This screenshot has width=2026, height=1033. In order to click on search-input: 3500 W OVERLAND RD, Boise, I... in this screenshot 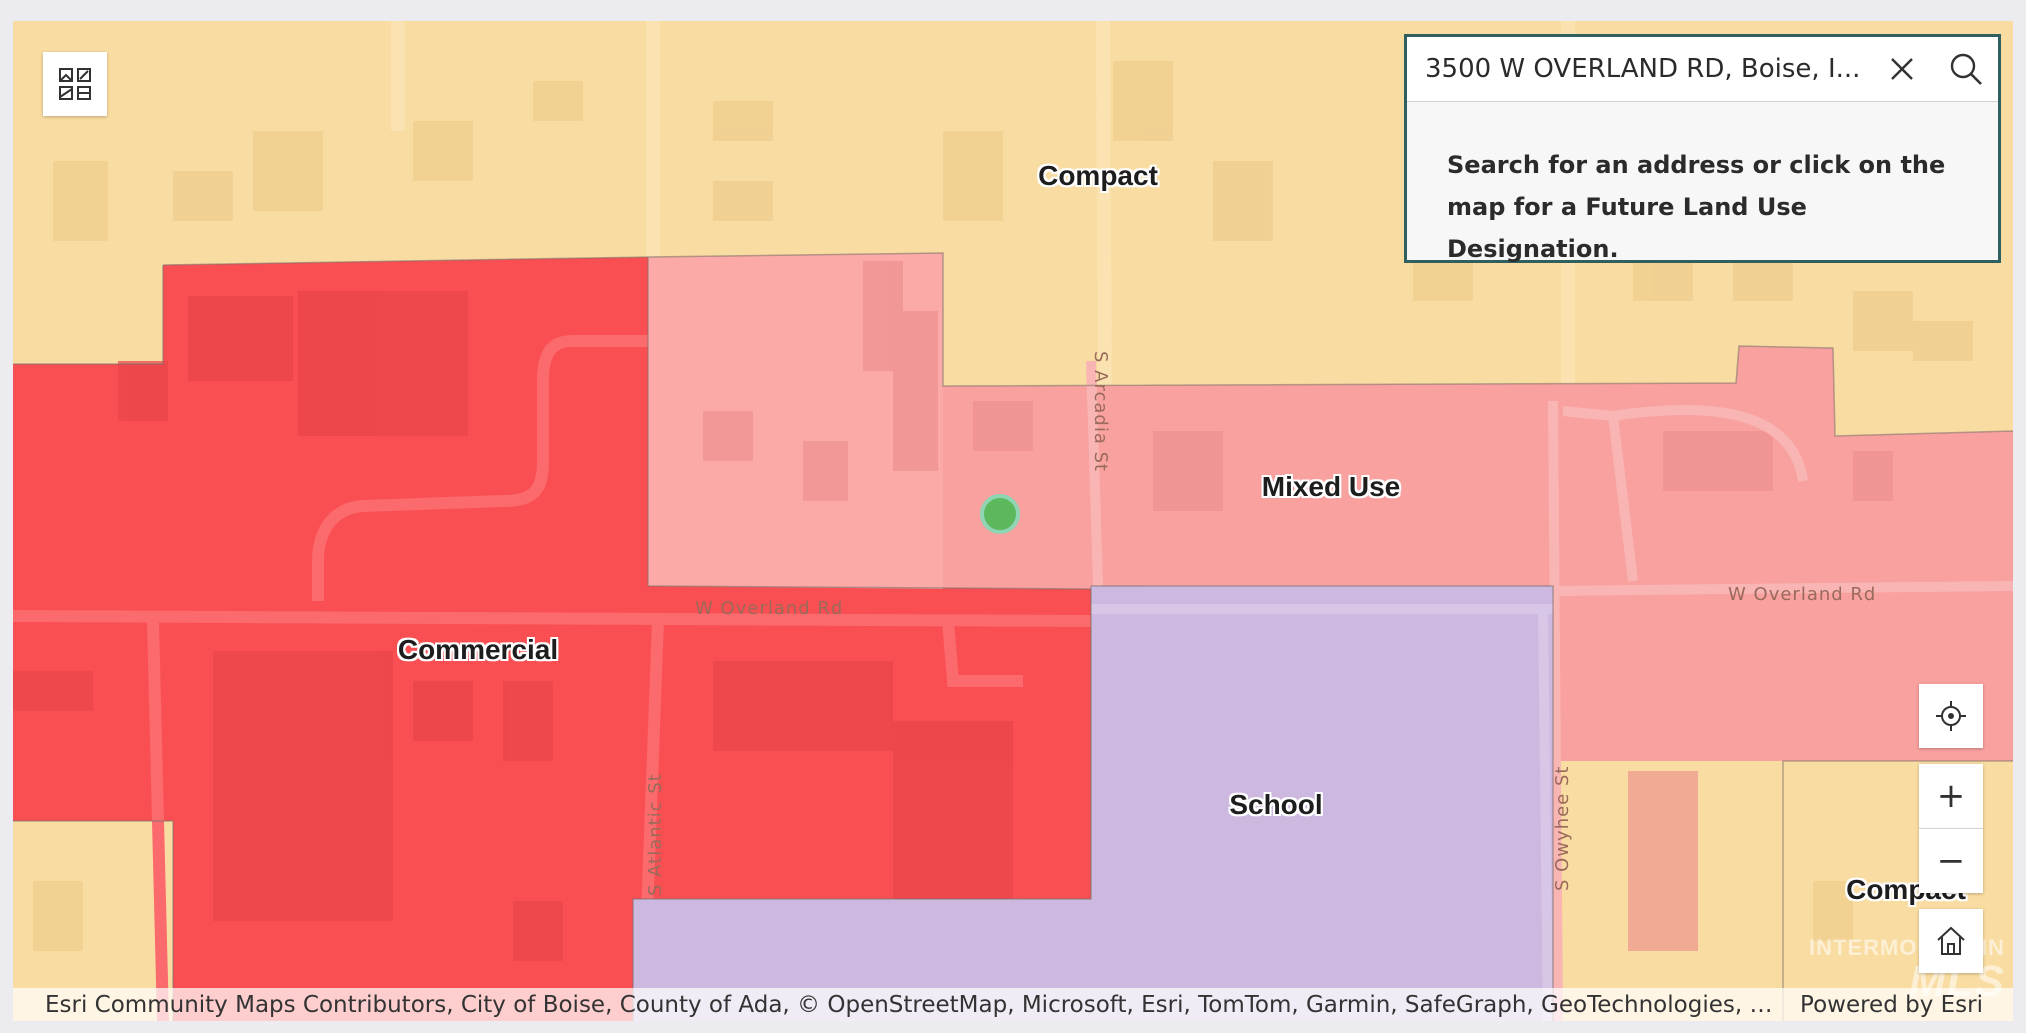, I will do `click(1643, 69)`.